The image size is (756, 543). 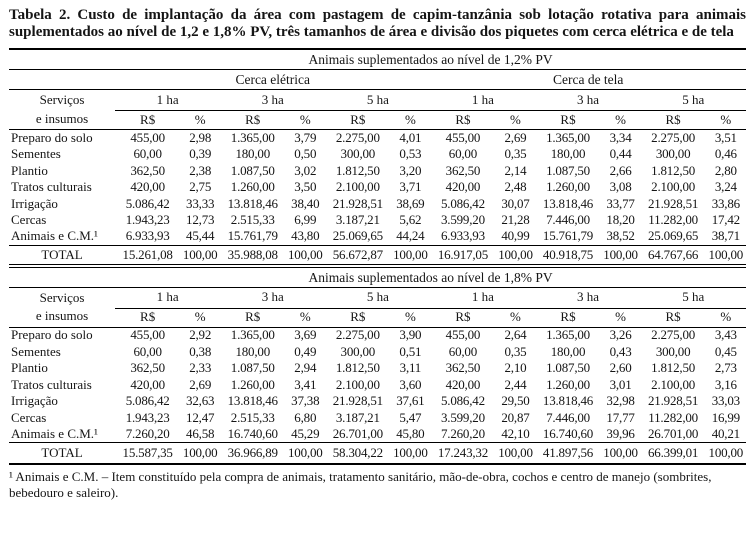 What do you see at coordinates (29, 417) in the screenshot?
I see `row-label: Cercas` at bounding box center [29, 417].